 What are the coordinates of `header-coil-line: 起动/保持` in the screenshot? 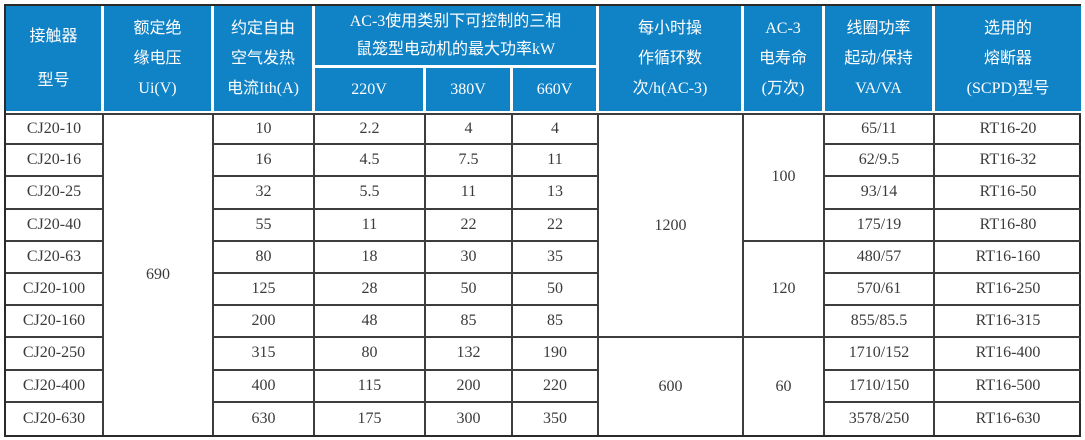 It's located at (878, 58).